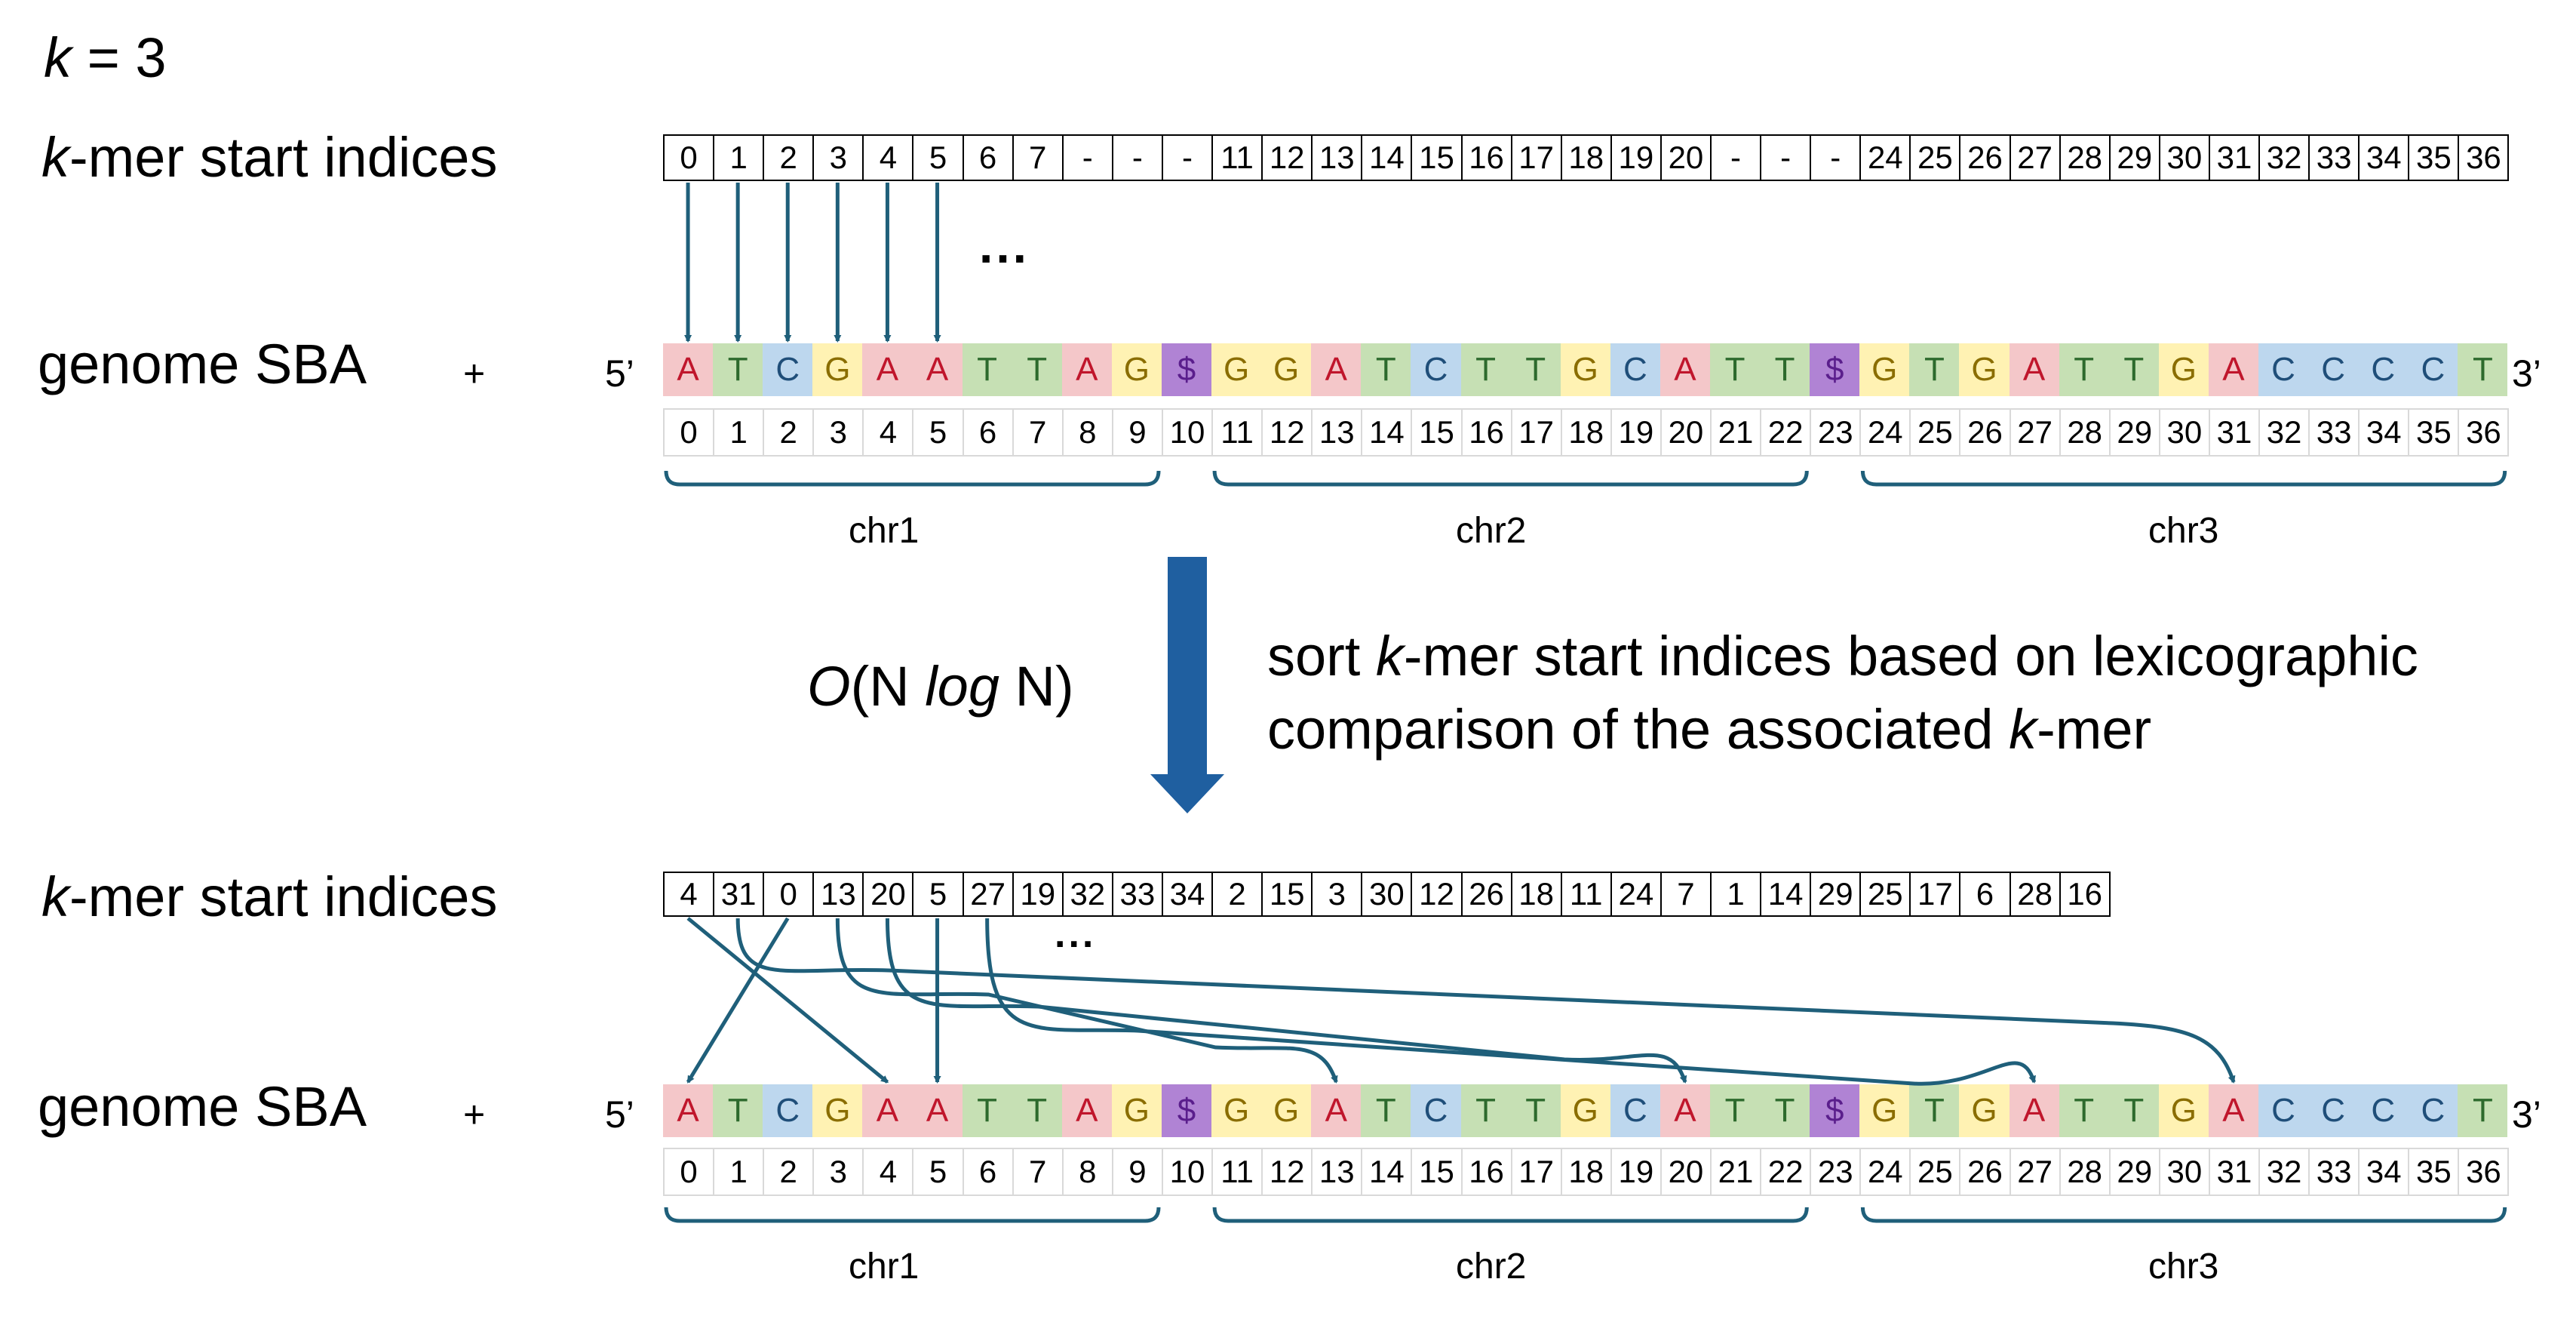 This screenshot has width=2576, height=1319. I want to click on sorted-index-cell-16: 26, so click(1486, 894).